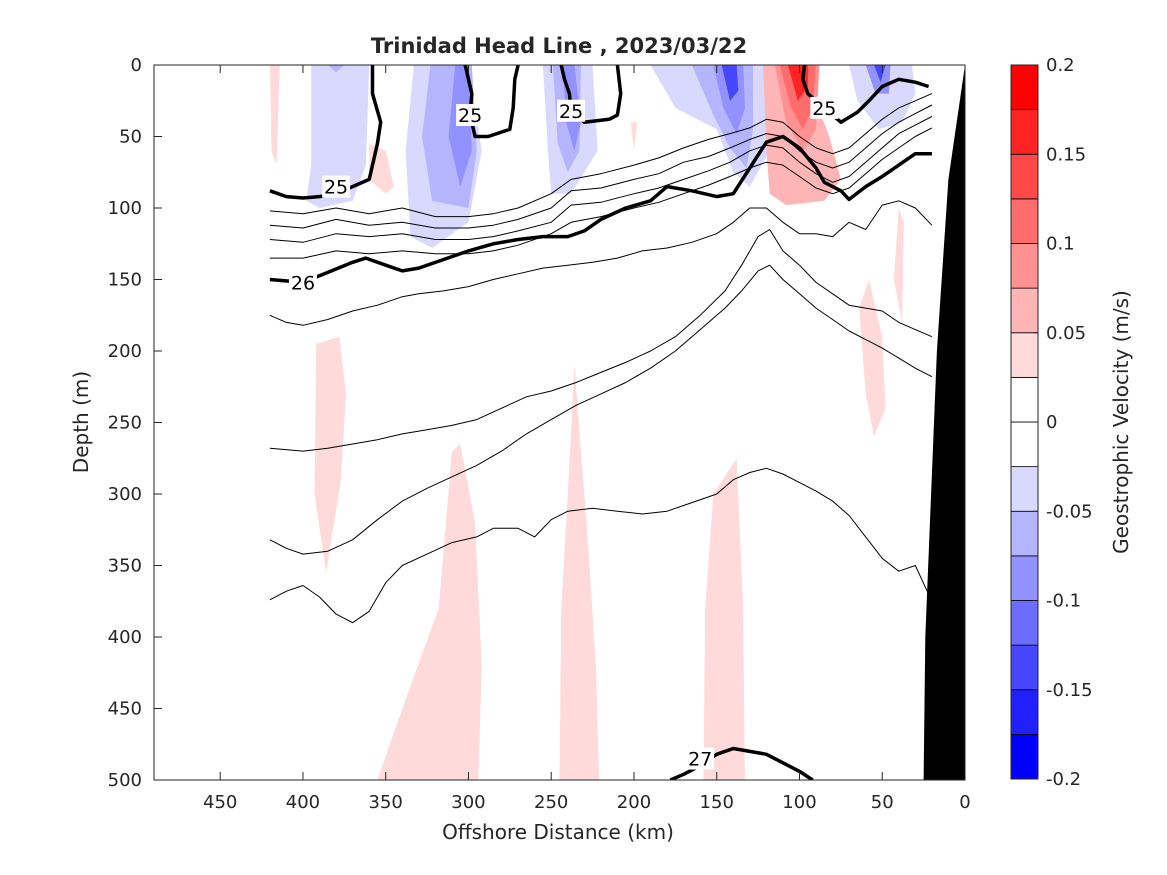 This screenshot has height=875, width=1167. I want to click on contour-label-0: 25, so click(336, 188).